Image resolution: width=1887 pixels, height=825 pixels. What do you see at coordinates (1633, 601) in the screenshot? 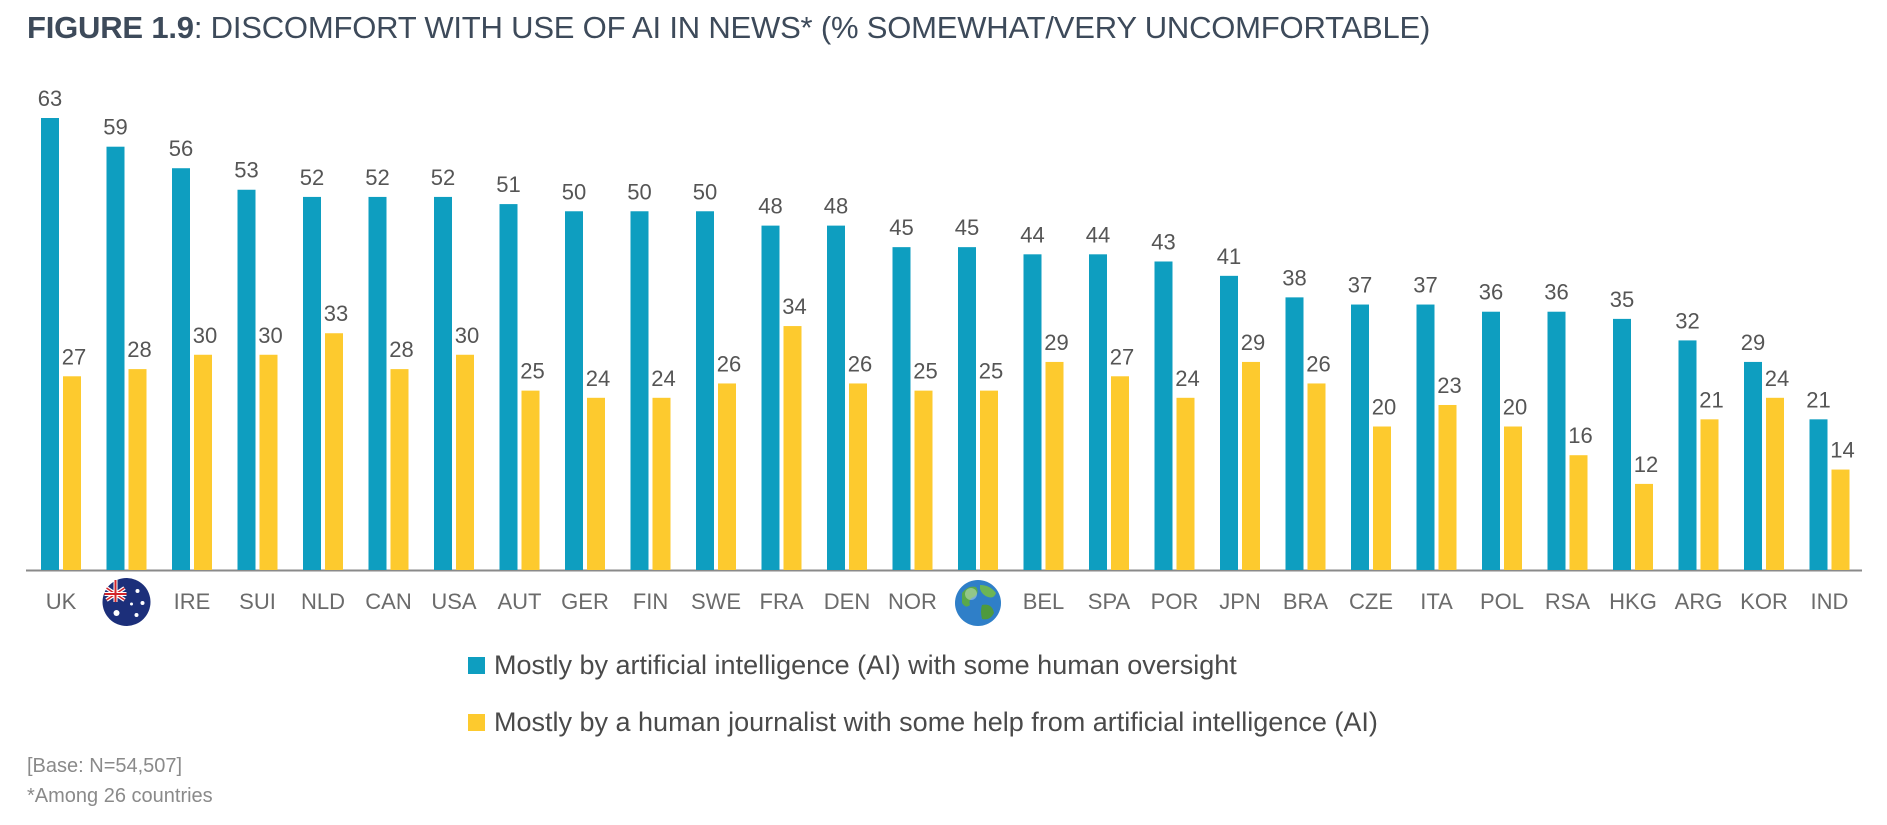
I see `tick-label-hkg: HKG` at bounding box center [1633, 601].